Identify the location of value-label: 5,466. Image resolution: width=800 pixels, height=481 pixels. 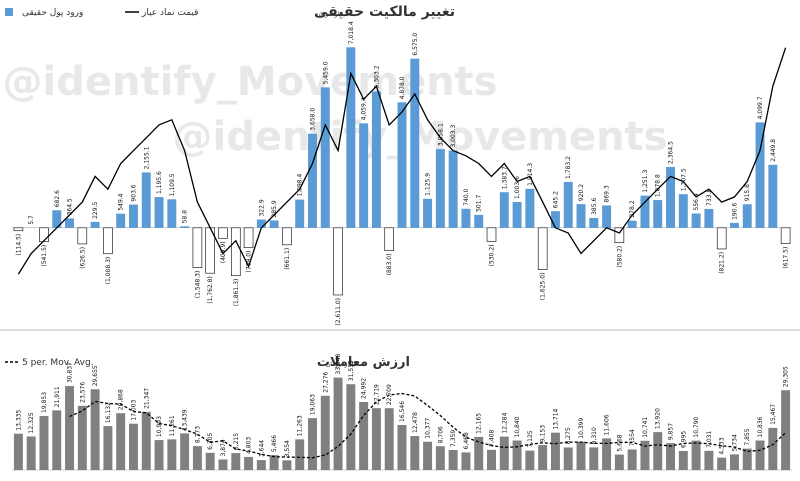
(274, 443).